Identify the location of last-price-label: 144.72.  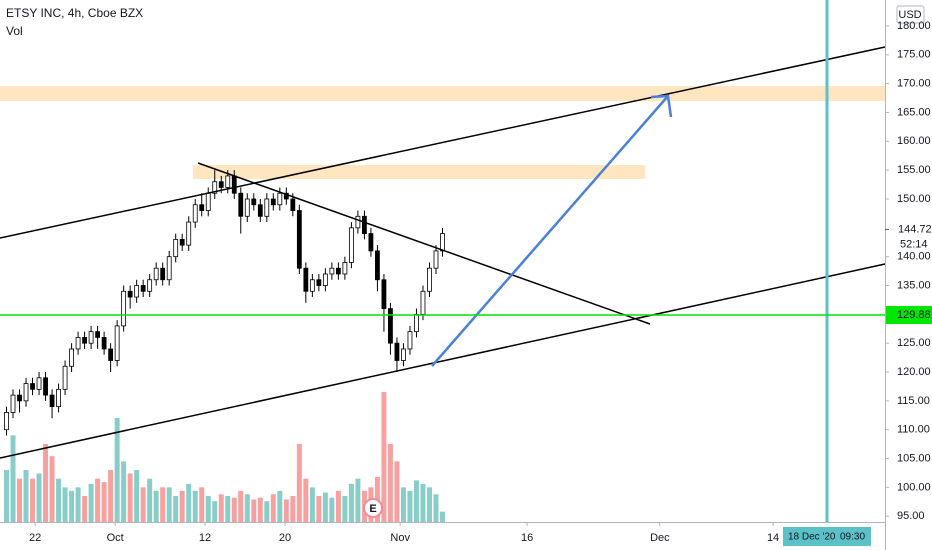
(915, 229).